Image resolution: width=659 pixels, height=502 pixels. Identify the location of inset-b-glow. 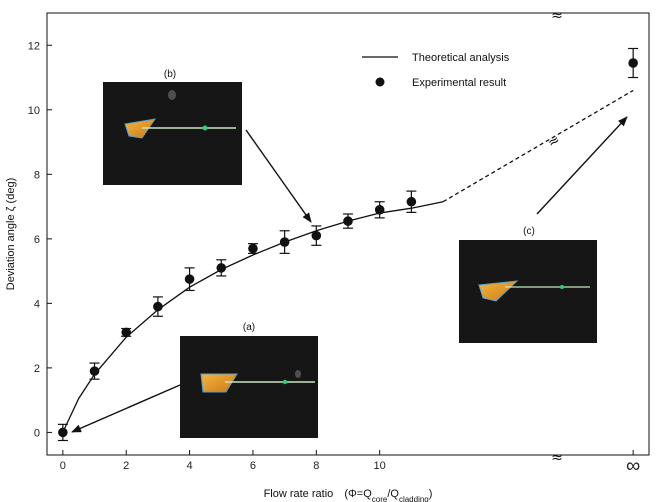
(205, 128).